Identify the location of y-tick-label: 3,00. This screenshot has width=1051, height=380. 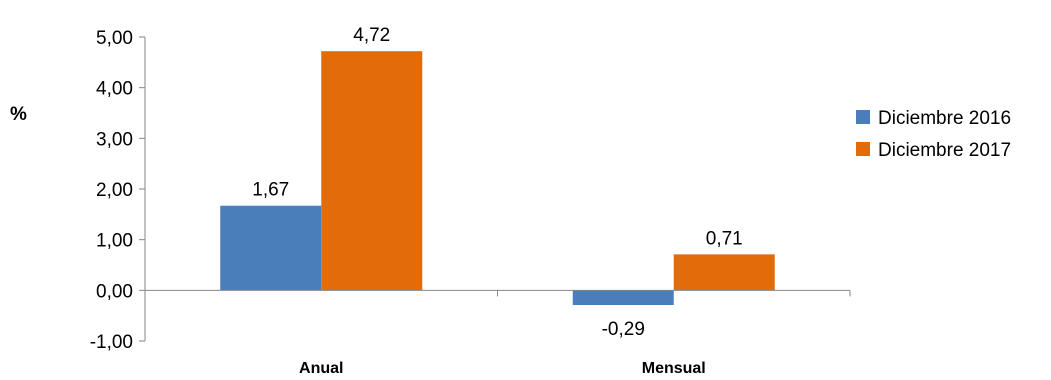
(114, 139).